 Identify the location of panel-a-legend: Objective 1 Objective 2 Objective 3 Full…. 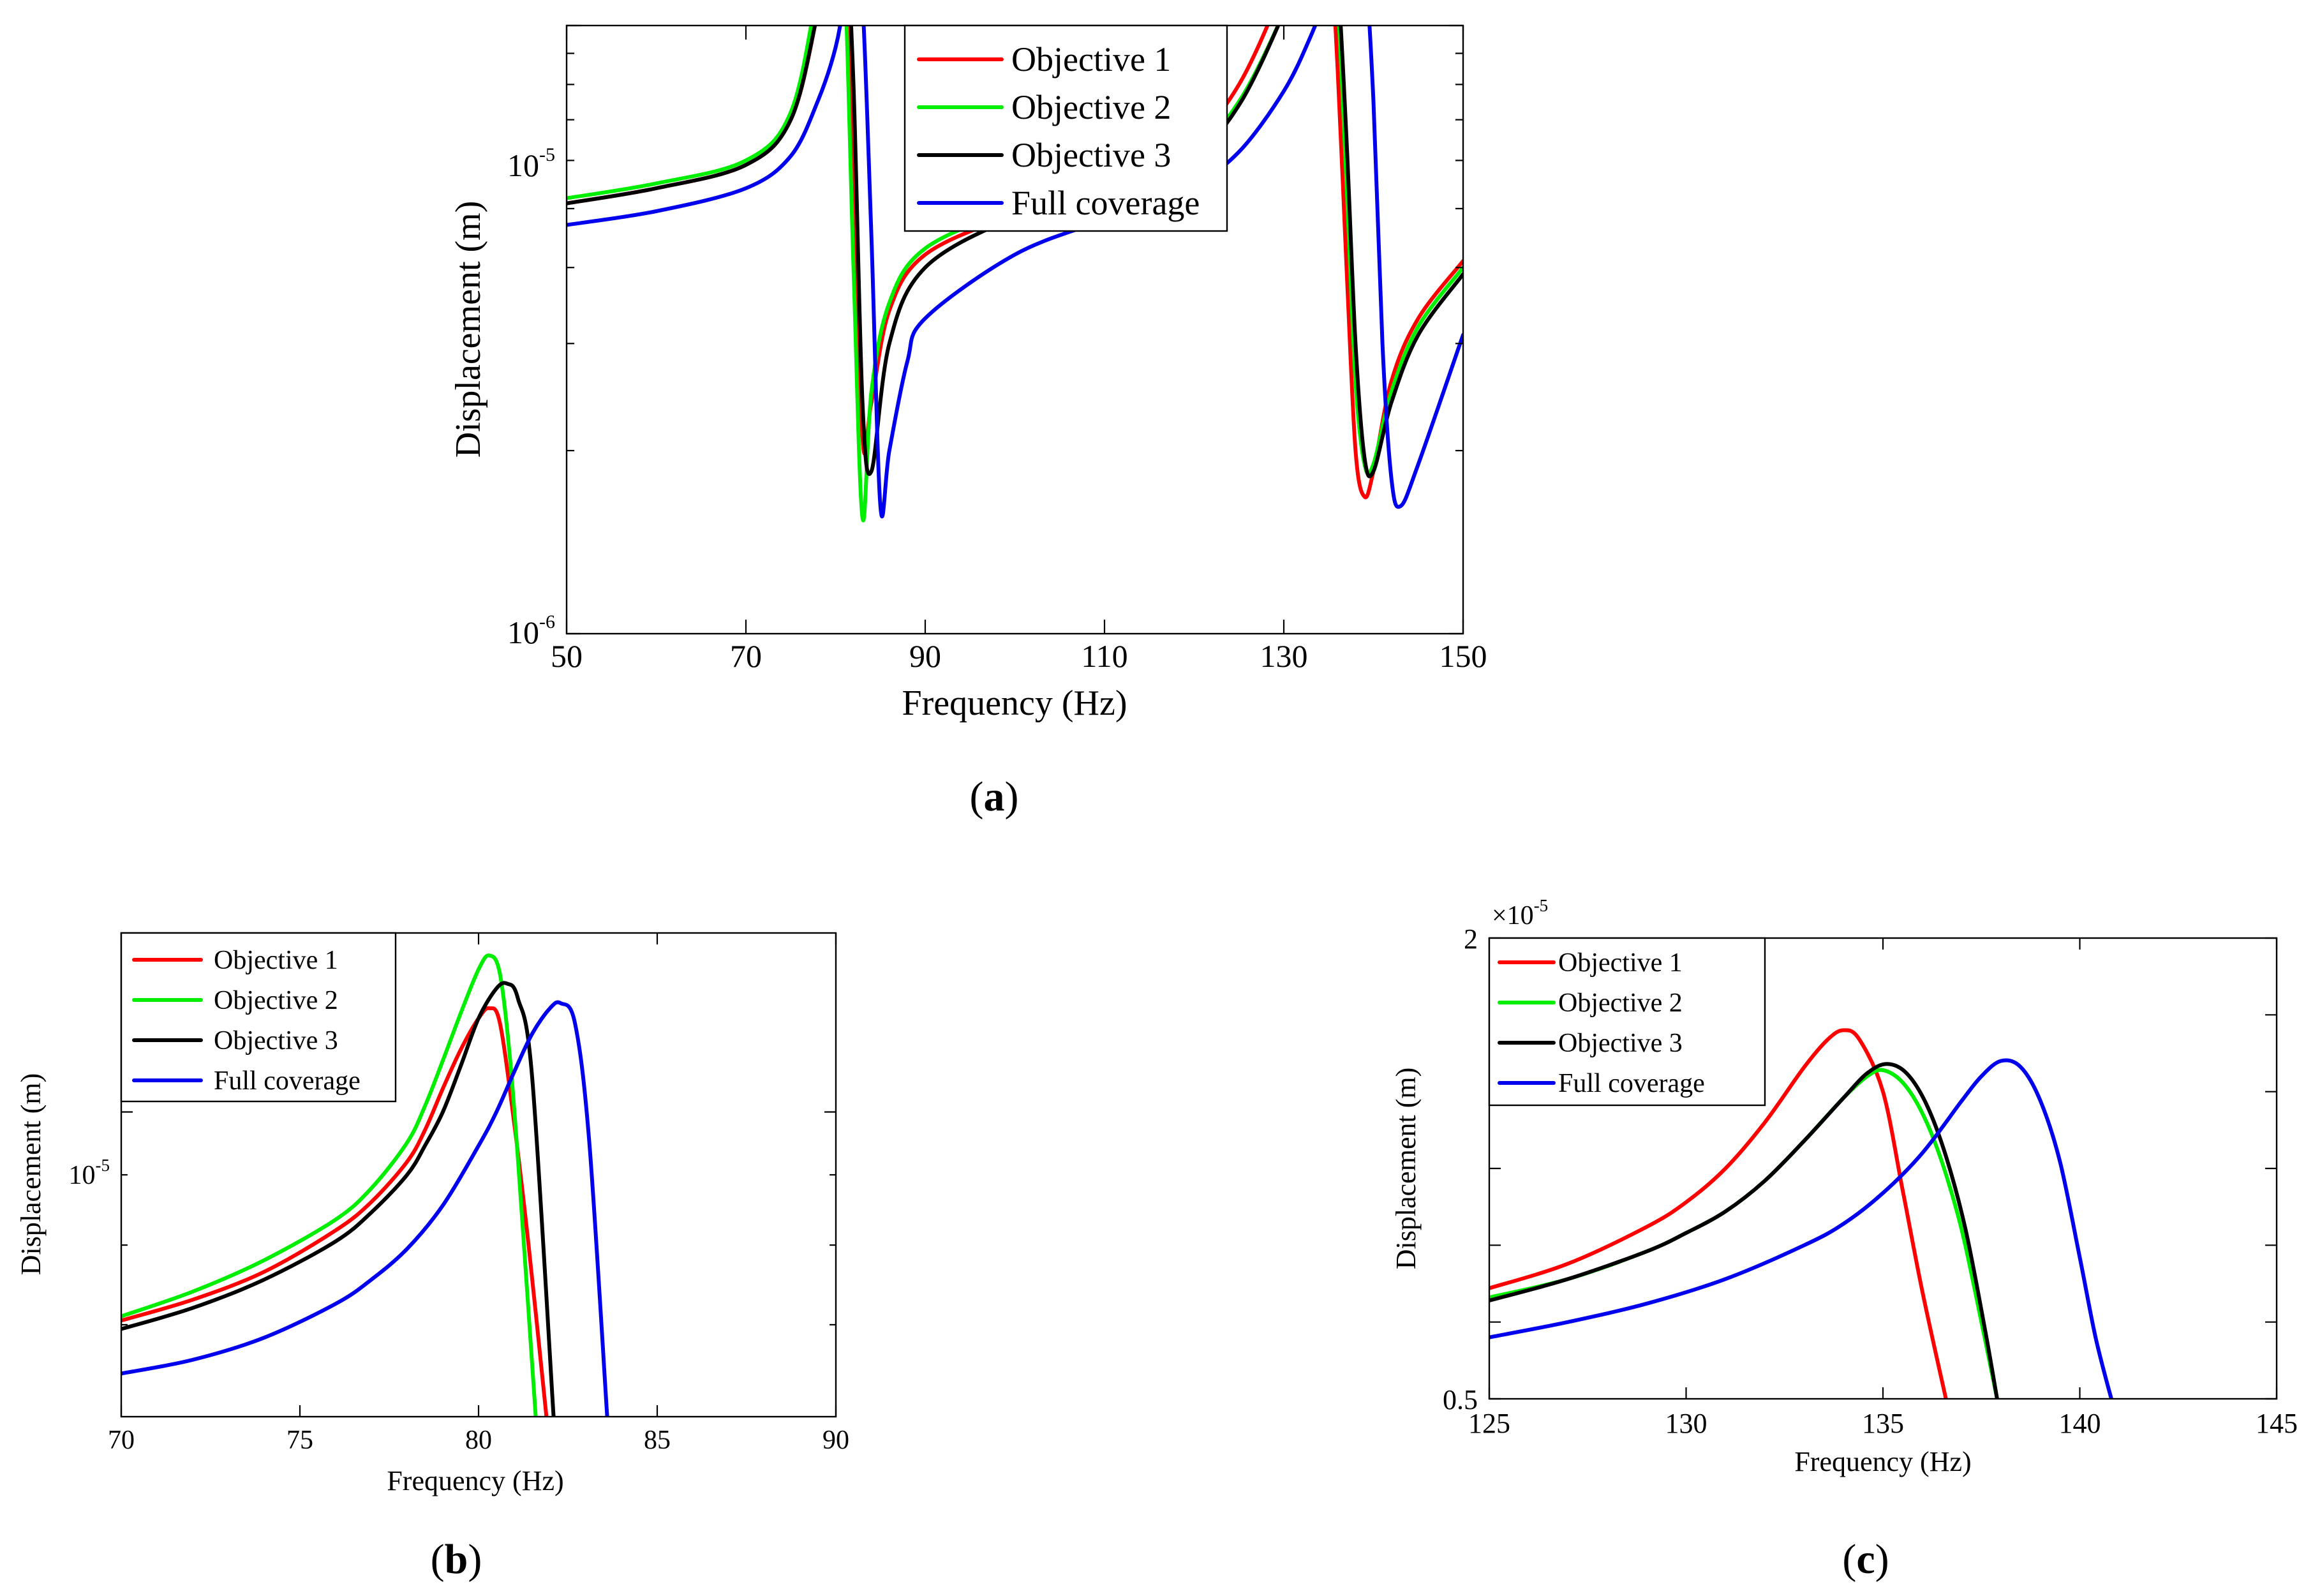
(1066, 128).